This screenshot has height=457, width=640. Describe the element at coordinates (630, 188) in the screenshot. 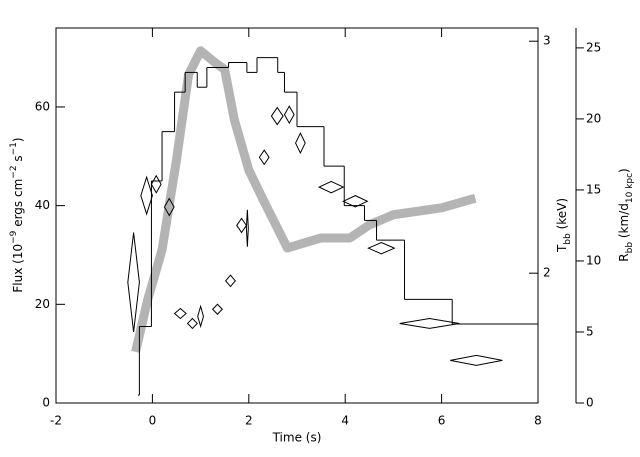

I see `label-part: 10 kpc` at that location.